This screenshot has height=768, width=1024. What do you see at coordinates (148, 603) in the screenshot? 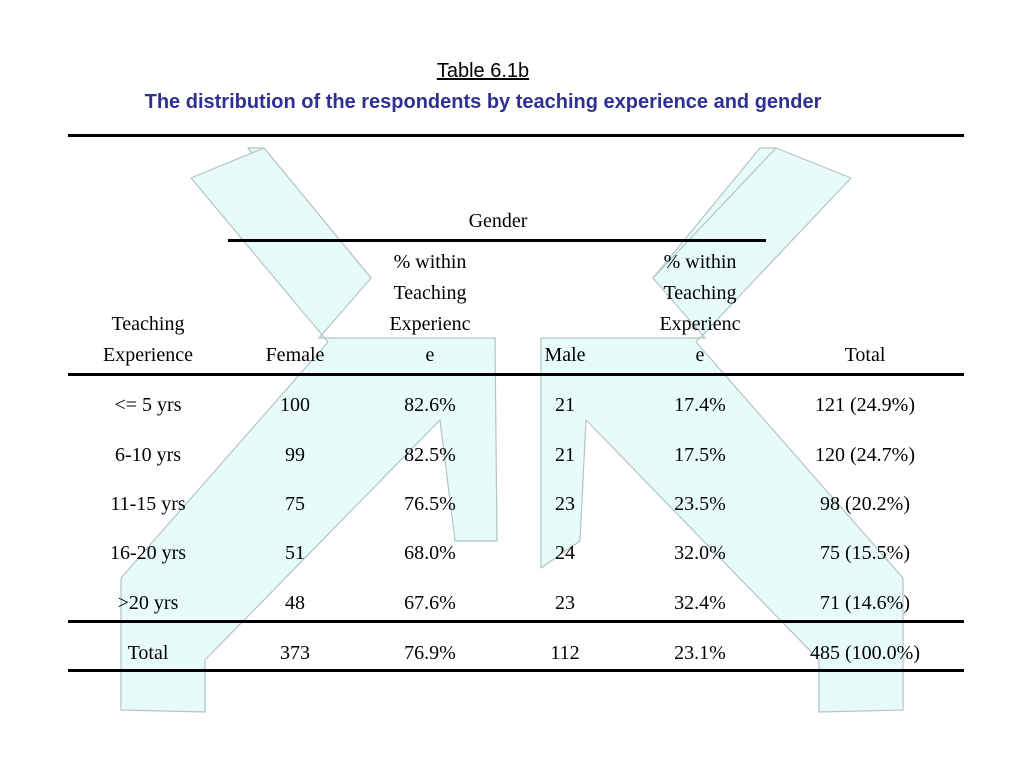
I see `row-label: >20 yrs` at bounding box center [148, 603].